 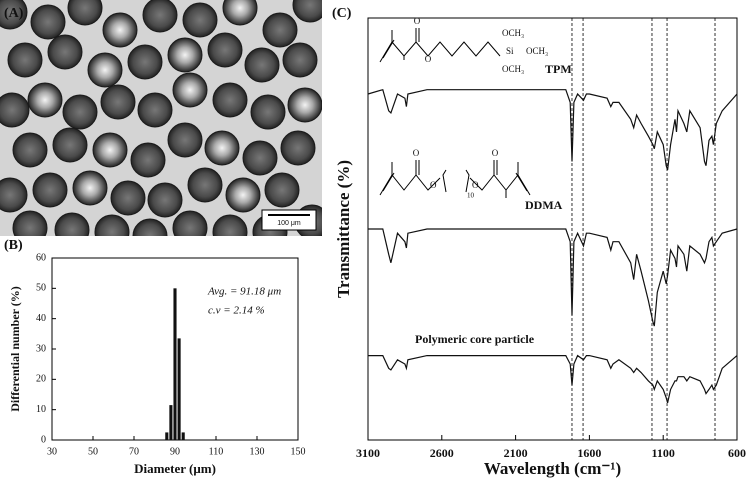 What do you see at coordinates (471, 196) in the screenshot?
I see `atom: 10` at bounding box center [471, 196].